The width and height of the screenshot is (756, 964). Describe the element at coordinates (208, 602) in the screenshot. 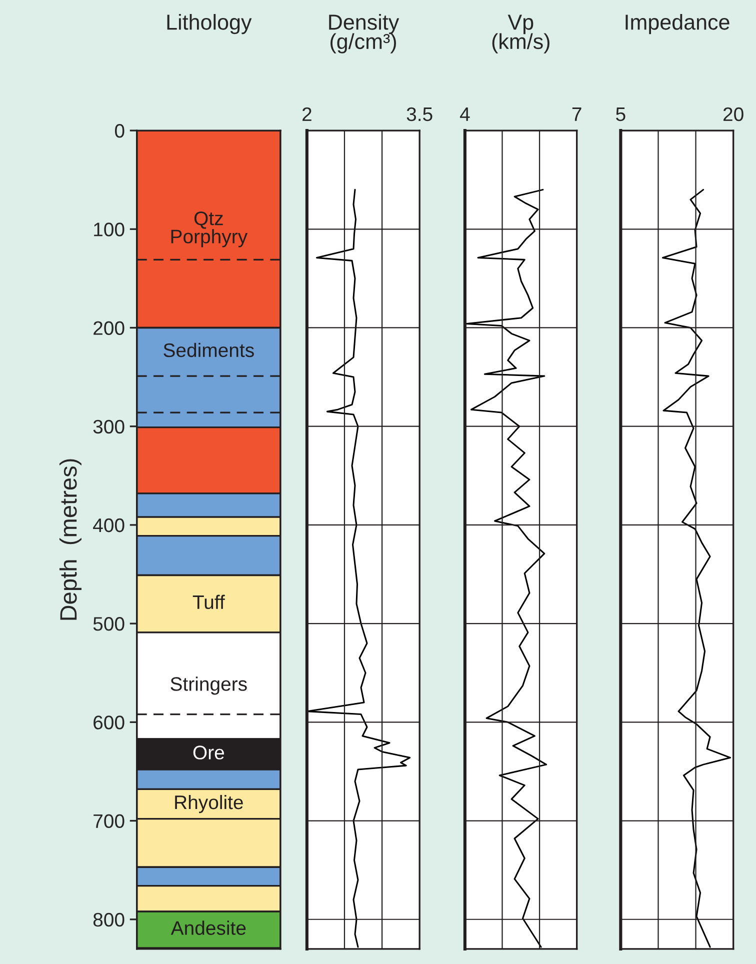

I see `series-label: Tuff` at that location.